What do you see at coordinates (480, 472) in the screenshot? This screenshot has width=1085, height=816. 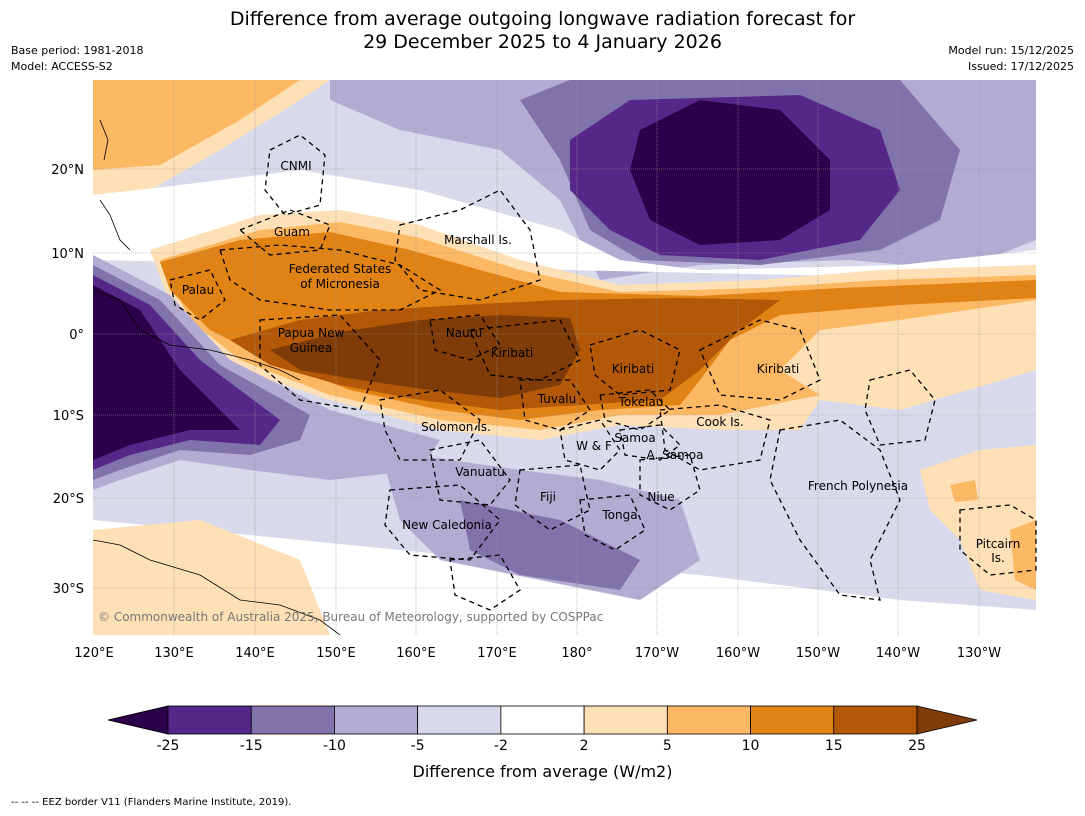 I see `label-vanuatu: Vanuatu` at bounding box center [480, 472].